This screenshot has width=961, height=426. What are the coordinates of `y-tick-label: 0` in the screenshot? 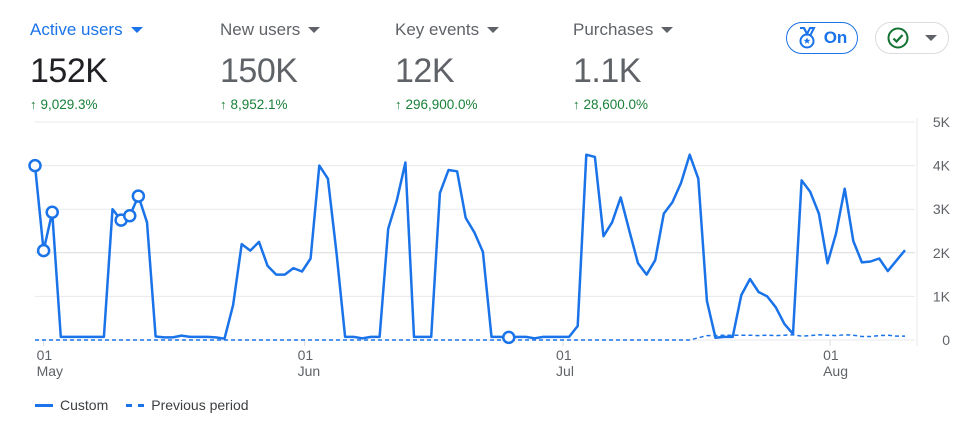 It's located at (946, 340).